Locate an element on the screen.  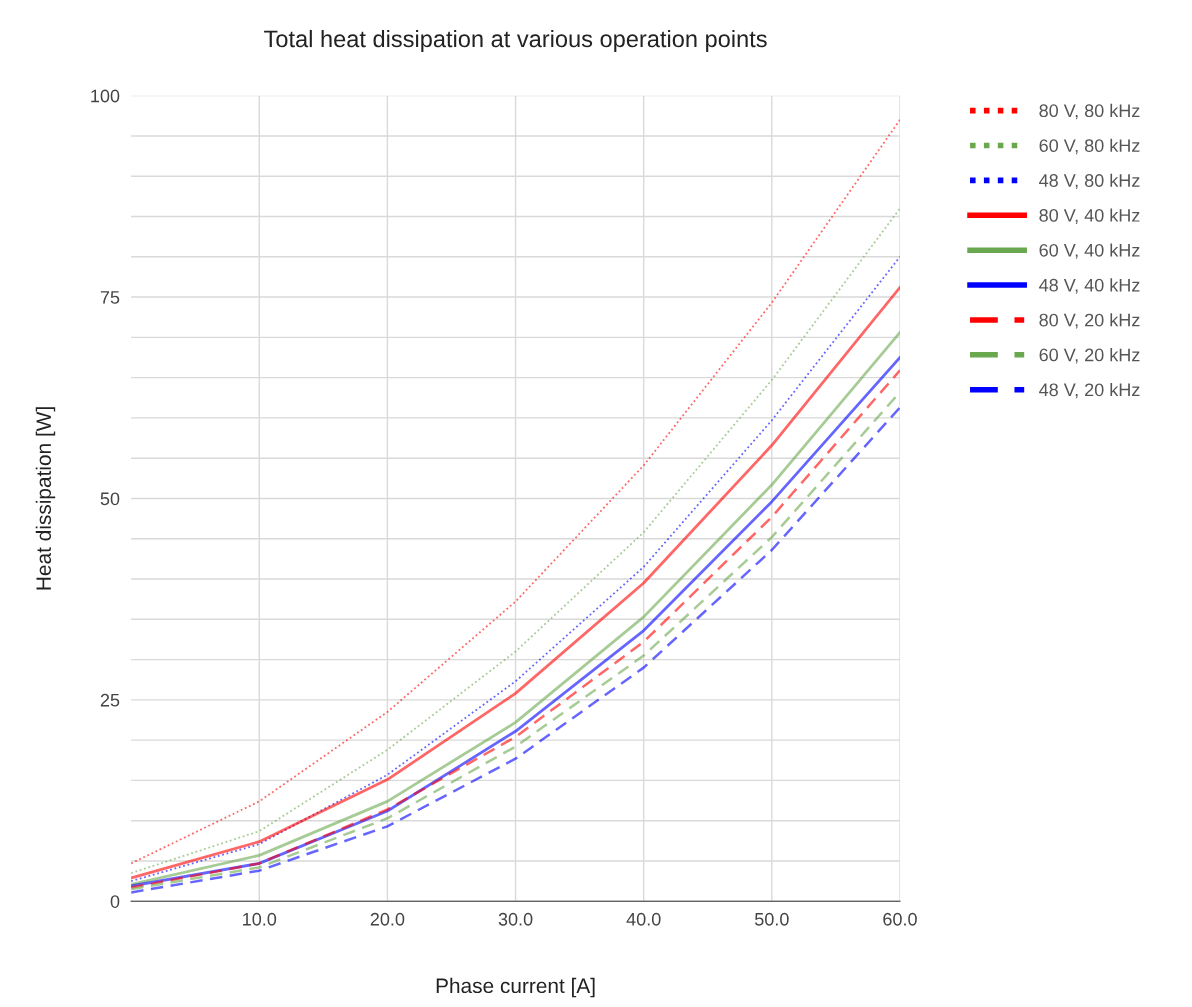
legend-label: 80 V, 20 kHz is located at coordinates (1089, 321).